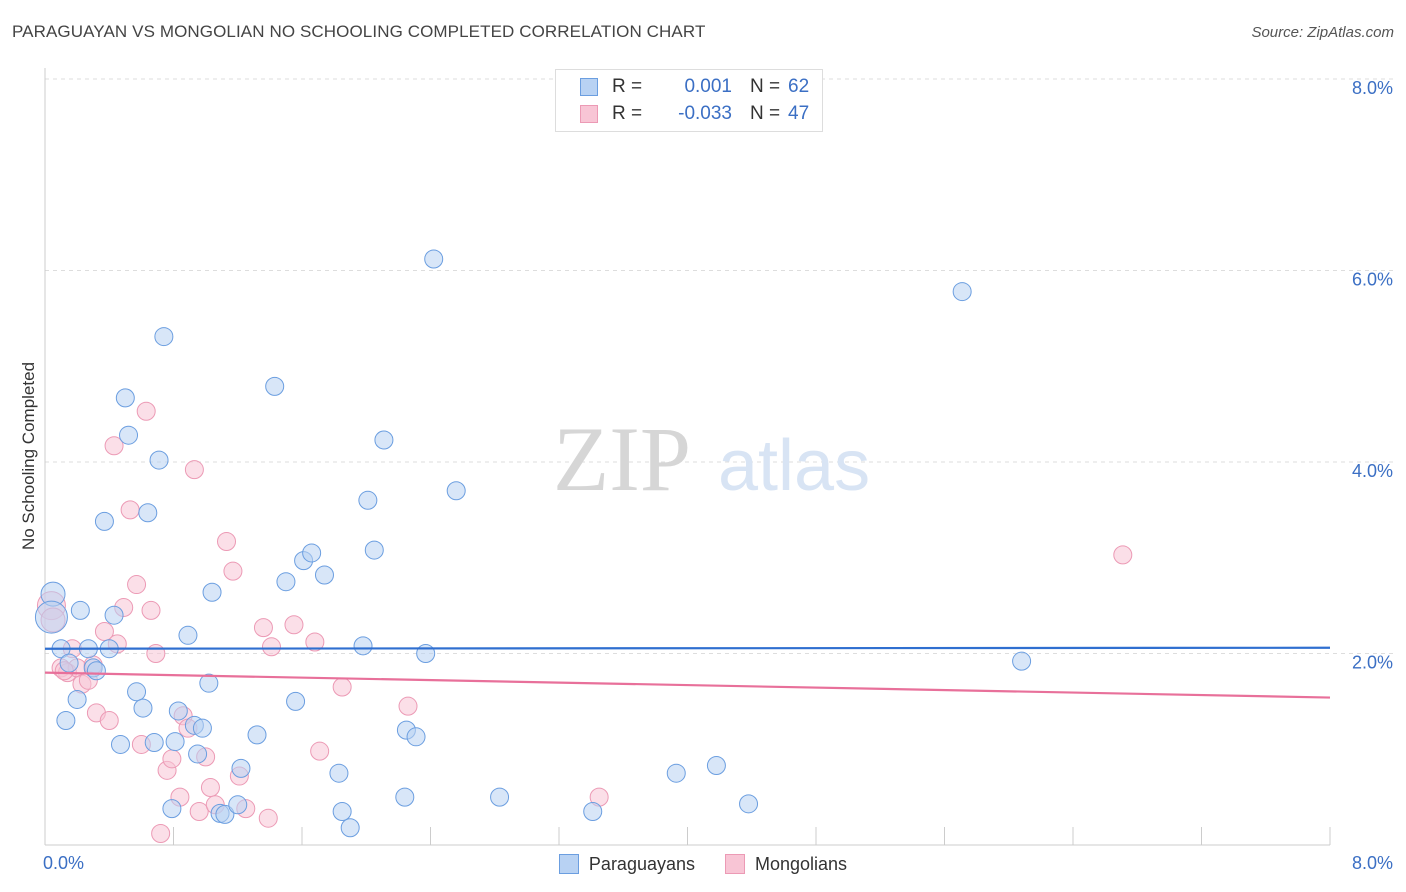  I want to click on mongolians-legend-swatch, so click(735, 864).